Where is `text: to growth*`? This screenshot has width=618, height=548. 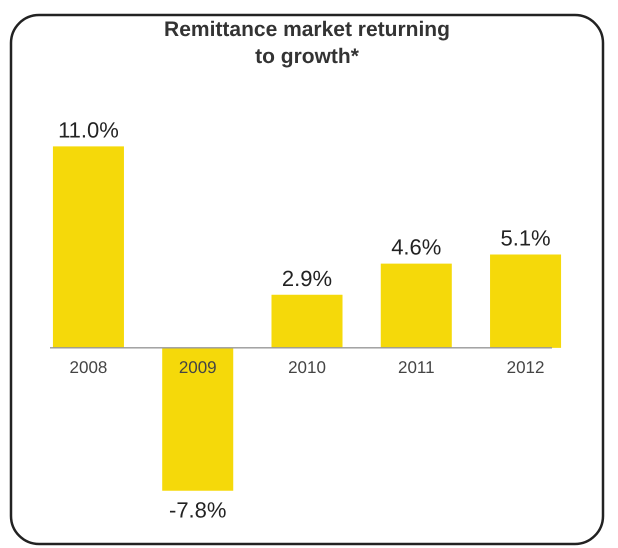
text: to growth* is located at coordinates (307, 56).